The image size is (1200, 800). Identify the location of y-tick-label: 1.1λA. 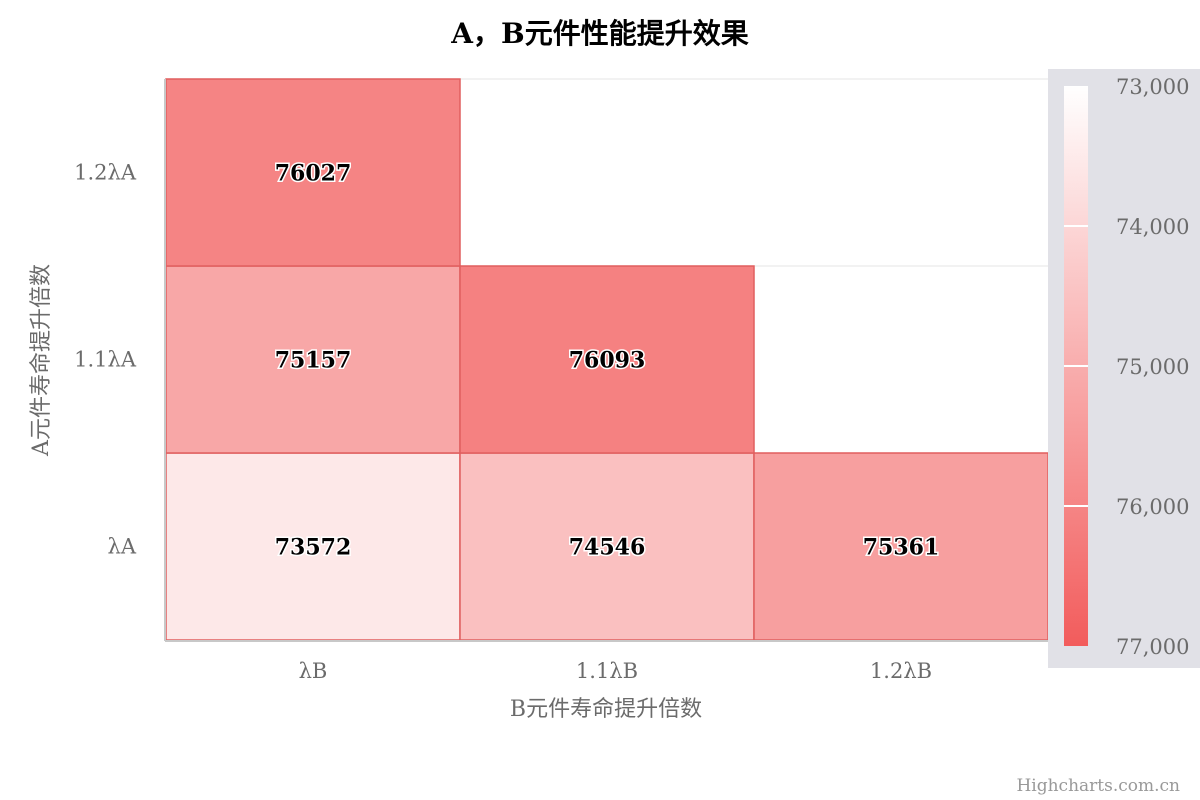
(105, 360).